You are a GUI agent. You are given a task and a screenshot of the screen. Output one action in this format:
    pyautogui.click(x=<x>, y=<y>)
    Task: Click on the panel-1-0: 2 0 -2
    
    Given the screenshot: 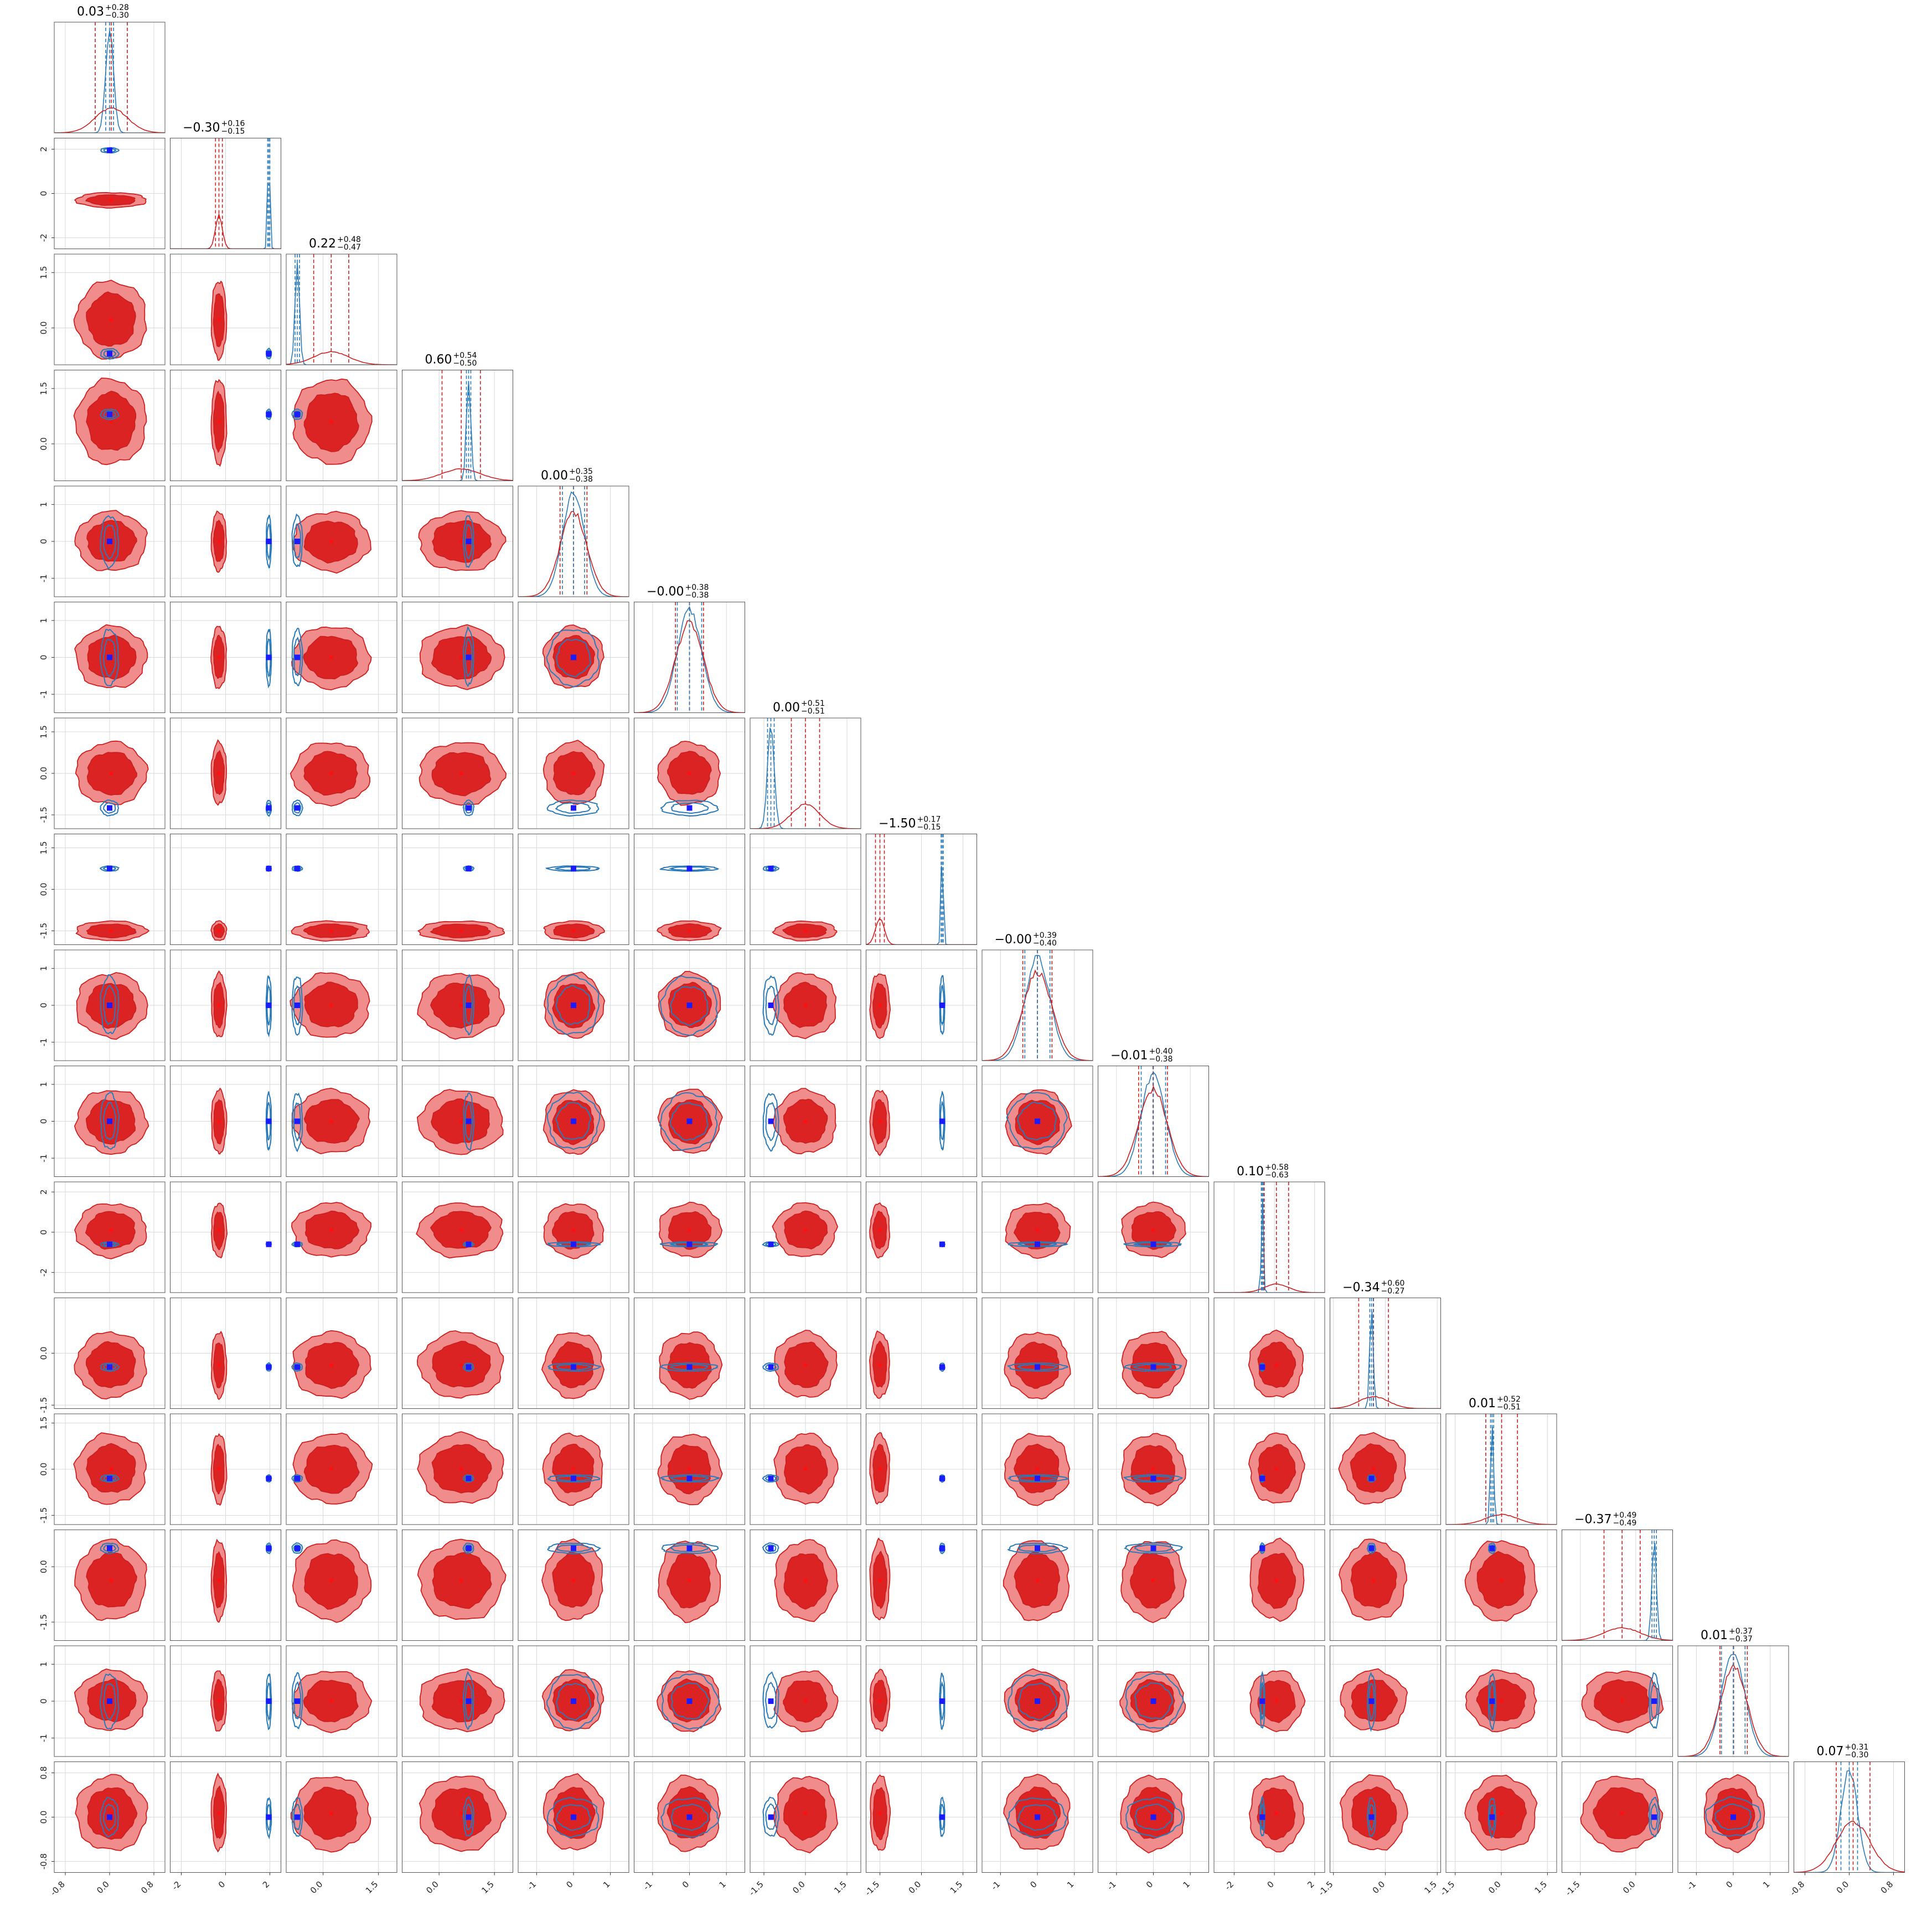 What is the action you would take?
    pyautogui.click(x=102, y=193)
    